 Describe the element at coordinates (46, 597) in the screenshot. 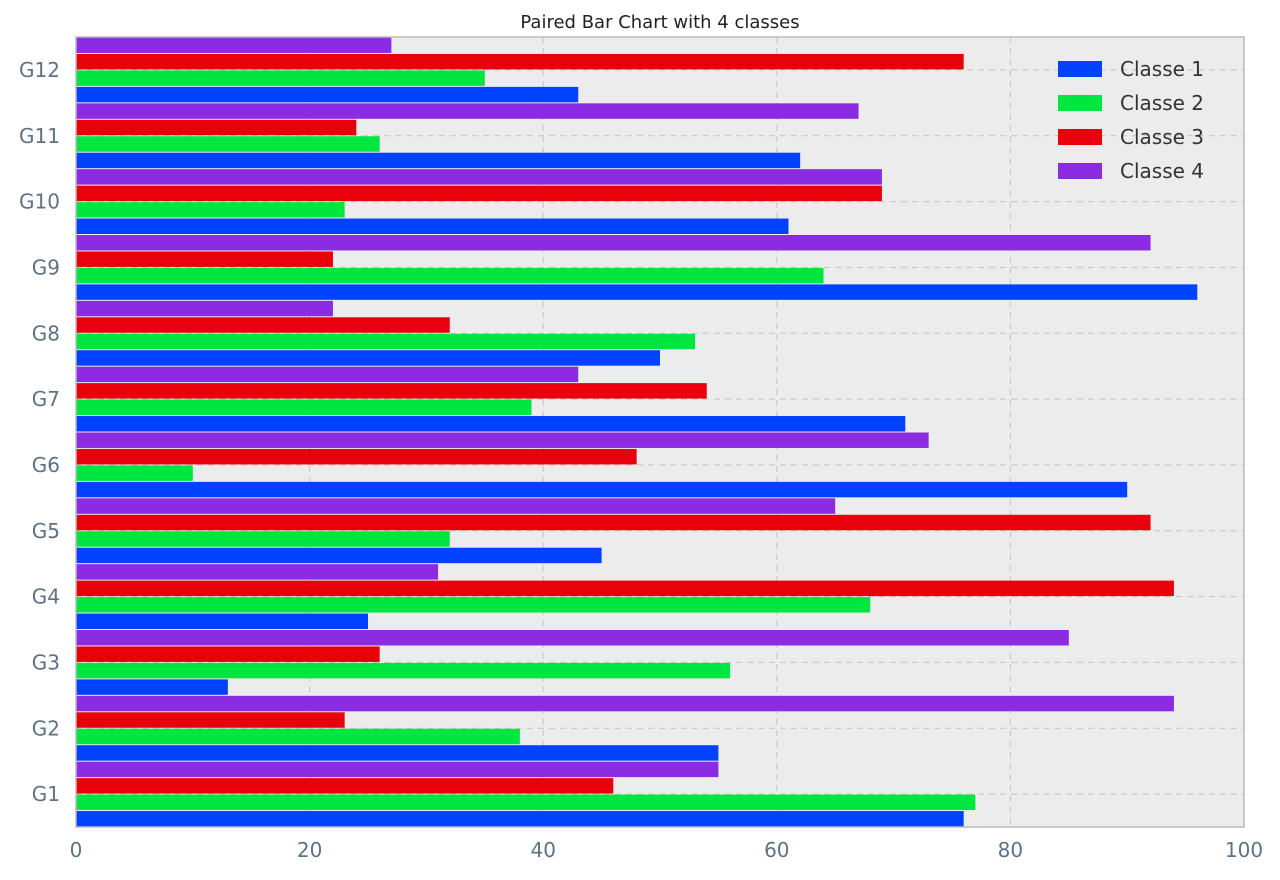

I see `y-tick-label: G4` at that location.